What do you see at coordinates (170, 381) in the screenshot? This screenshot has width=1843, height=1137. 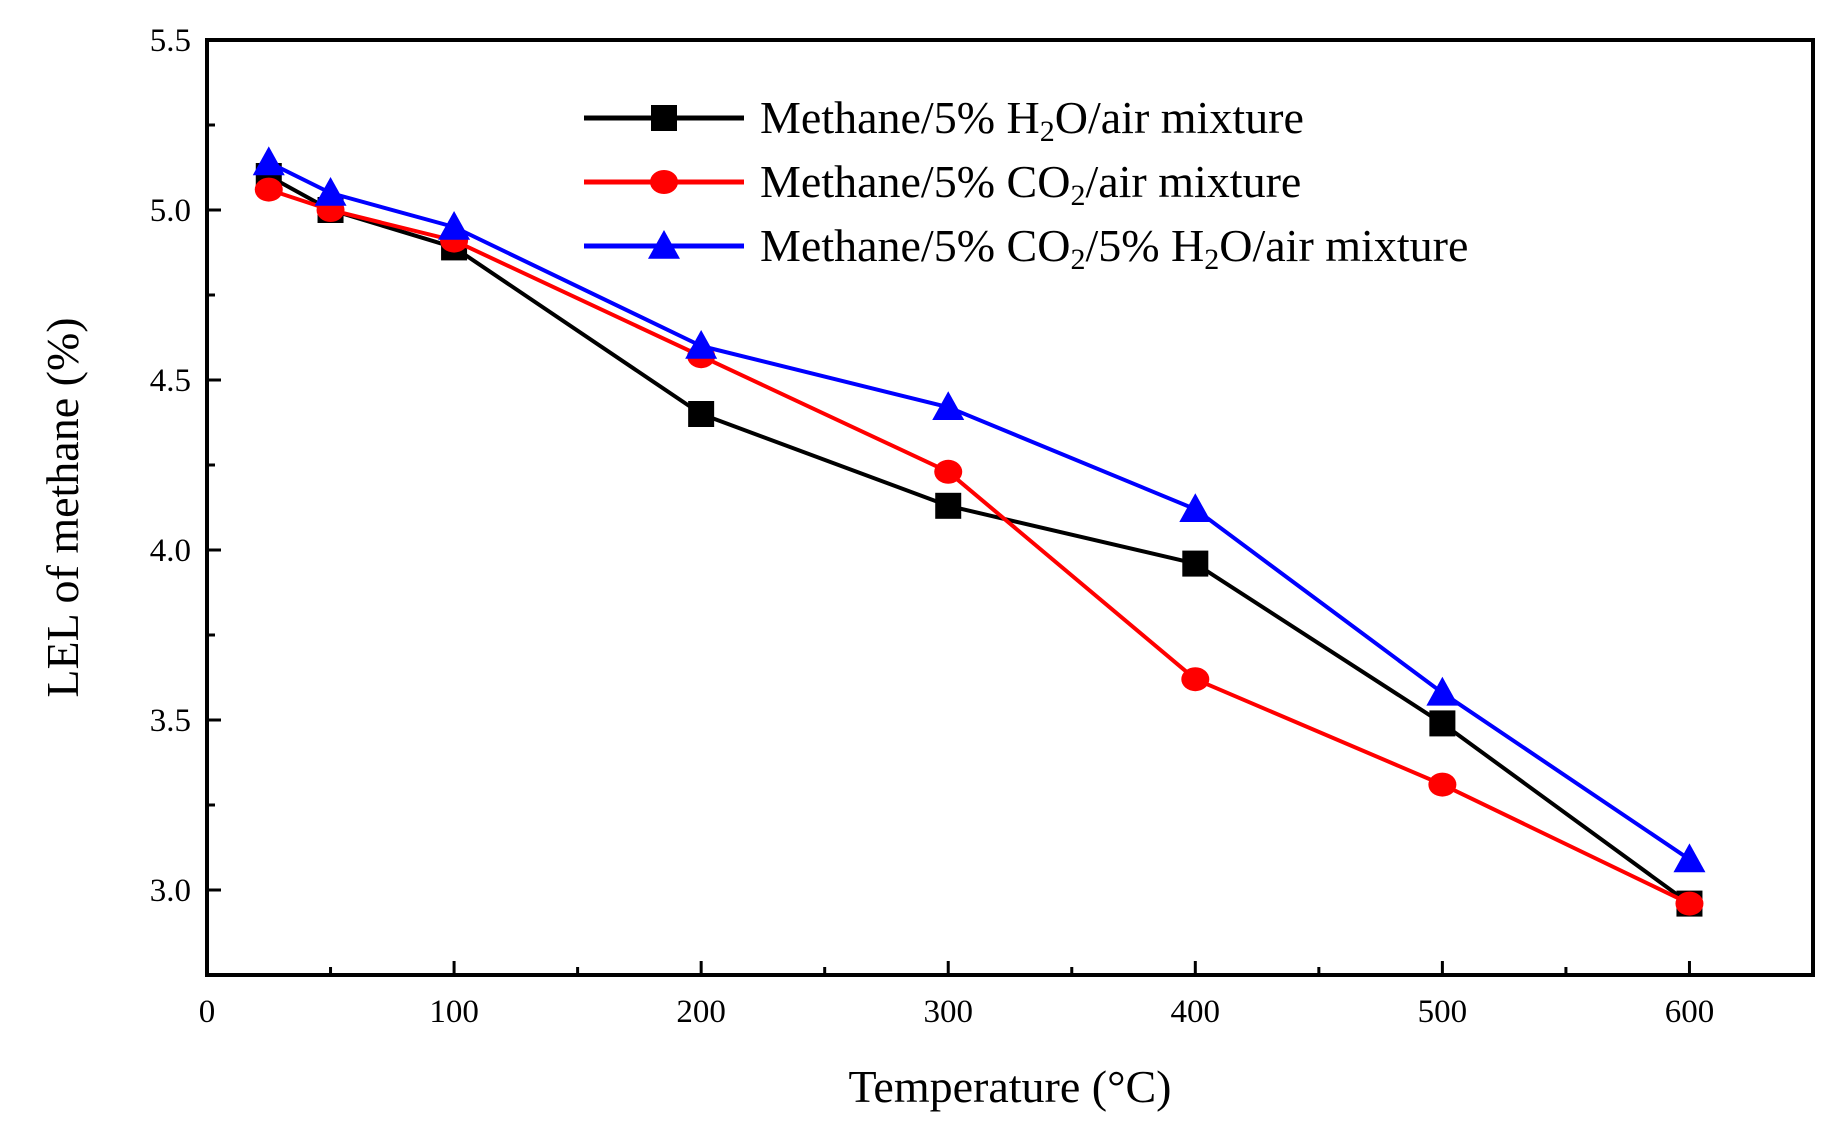 I see `y-tick-label: 4.5` at bounding box center [170, 381].